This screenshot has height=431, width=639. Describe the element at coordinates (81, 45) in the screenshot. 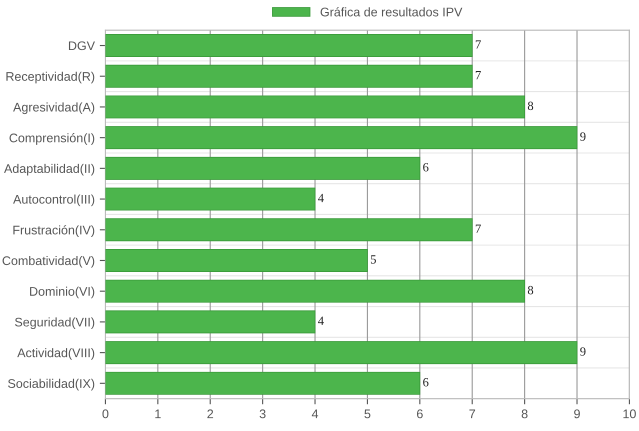

I see `y-tick-label: DGV` at that location.